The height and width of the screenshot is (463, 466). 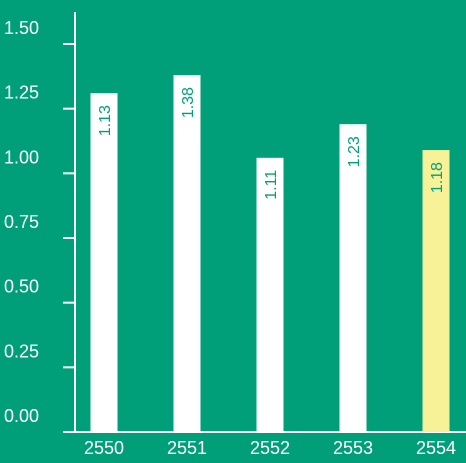 What do you see at coordinates (40, 222) in the screenshot?
I see `y-axis: 0.00 0.25 0.50 0.75 1.00 1.25 1.50` at bounding box center [40, 222].